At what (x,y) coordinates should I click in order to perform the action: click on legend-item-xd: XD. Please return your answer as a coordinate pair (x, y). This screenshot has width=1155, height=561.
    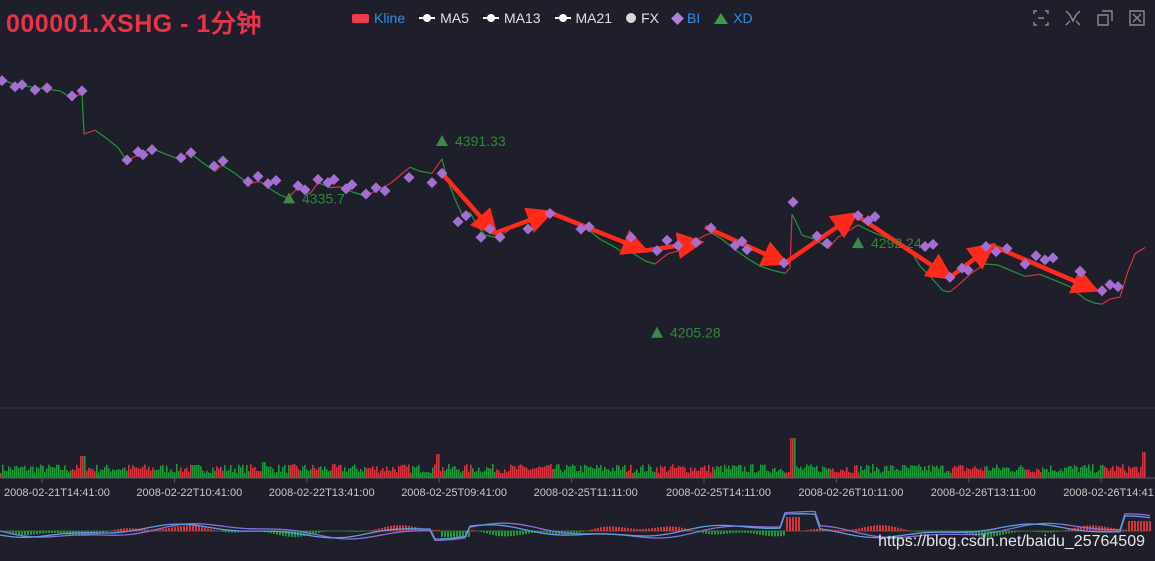
    Looking at the image, I should click on (733, 18).